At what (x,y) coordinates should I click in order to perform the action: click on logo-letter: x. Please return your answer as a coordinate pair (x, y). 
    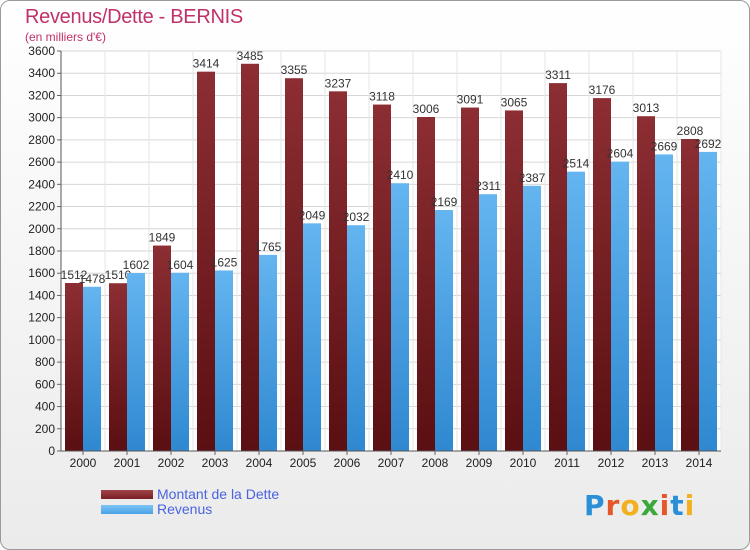
    Looking at the image, I should click on (650, 505).